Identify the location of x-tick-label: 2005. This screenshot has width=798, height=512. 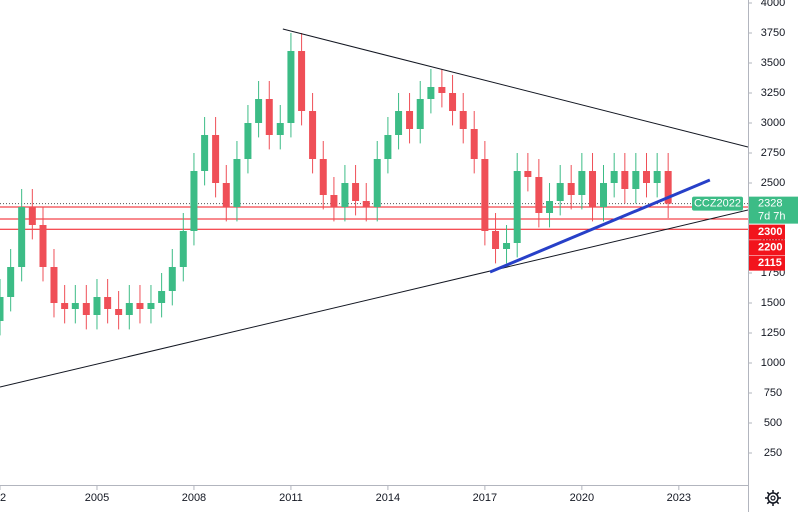
(97, 498).